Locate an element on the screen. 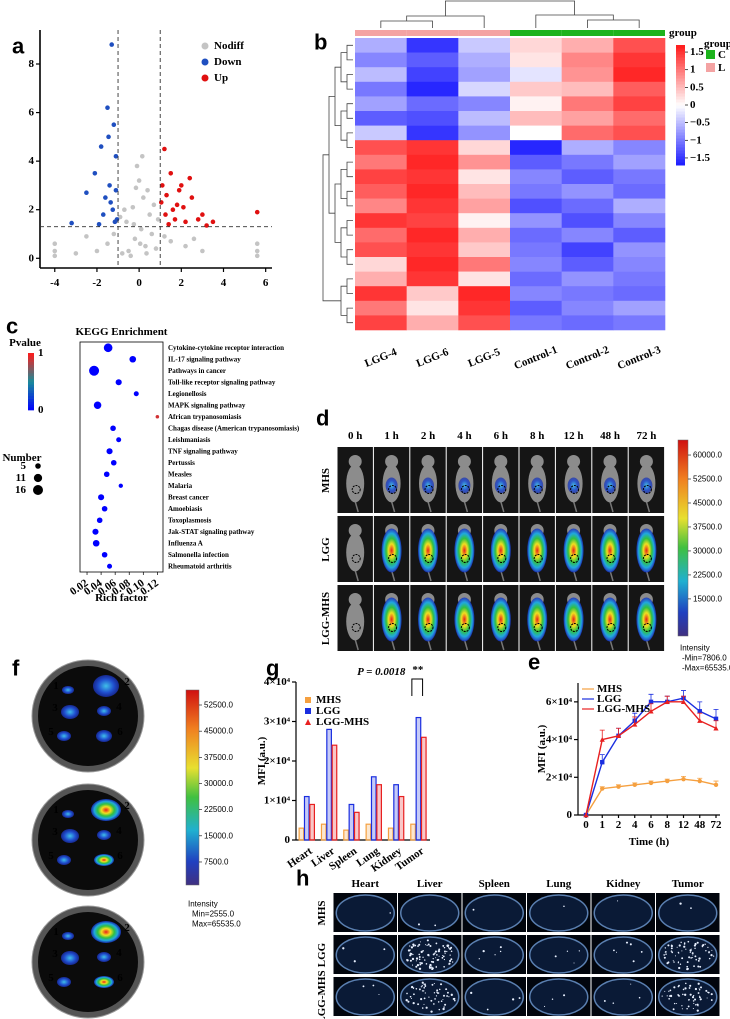  x-tick-label: 6 is located at coordinates (651, 825).